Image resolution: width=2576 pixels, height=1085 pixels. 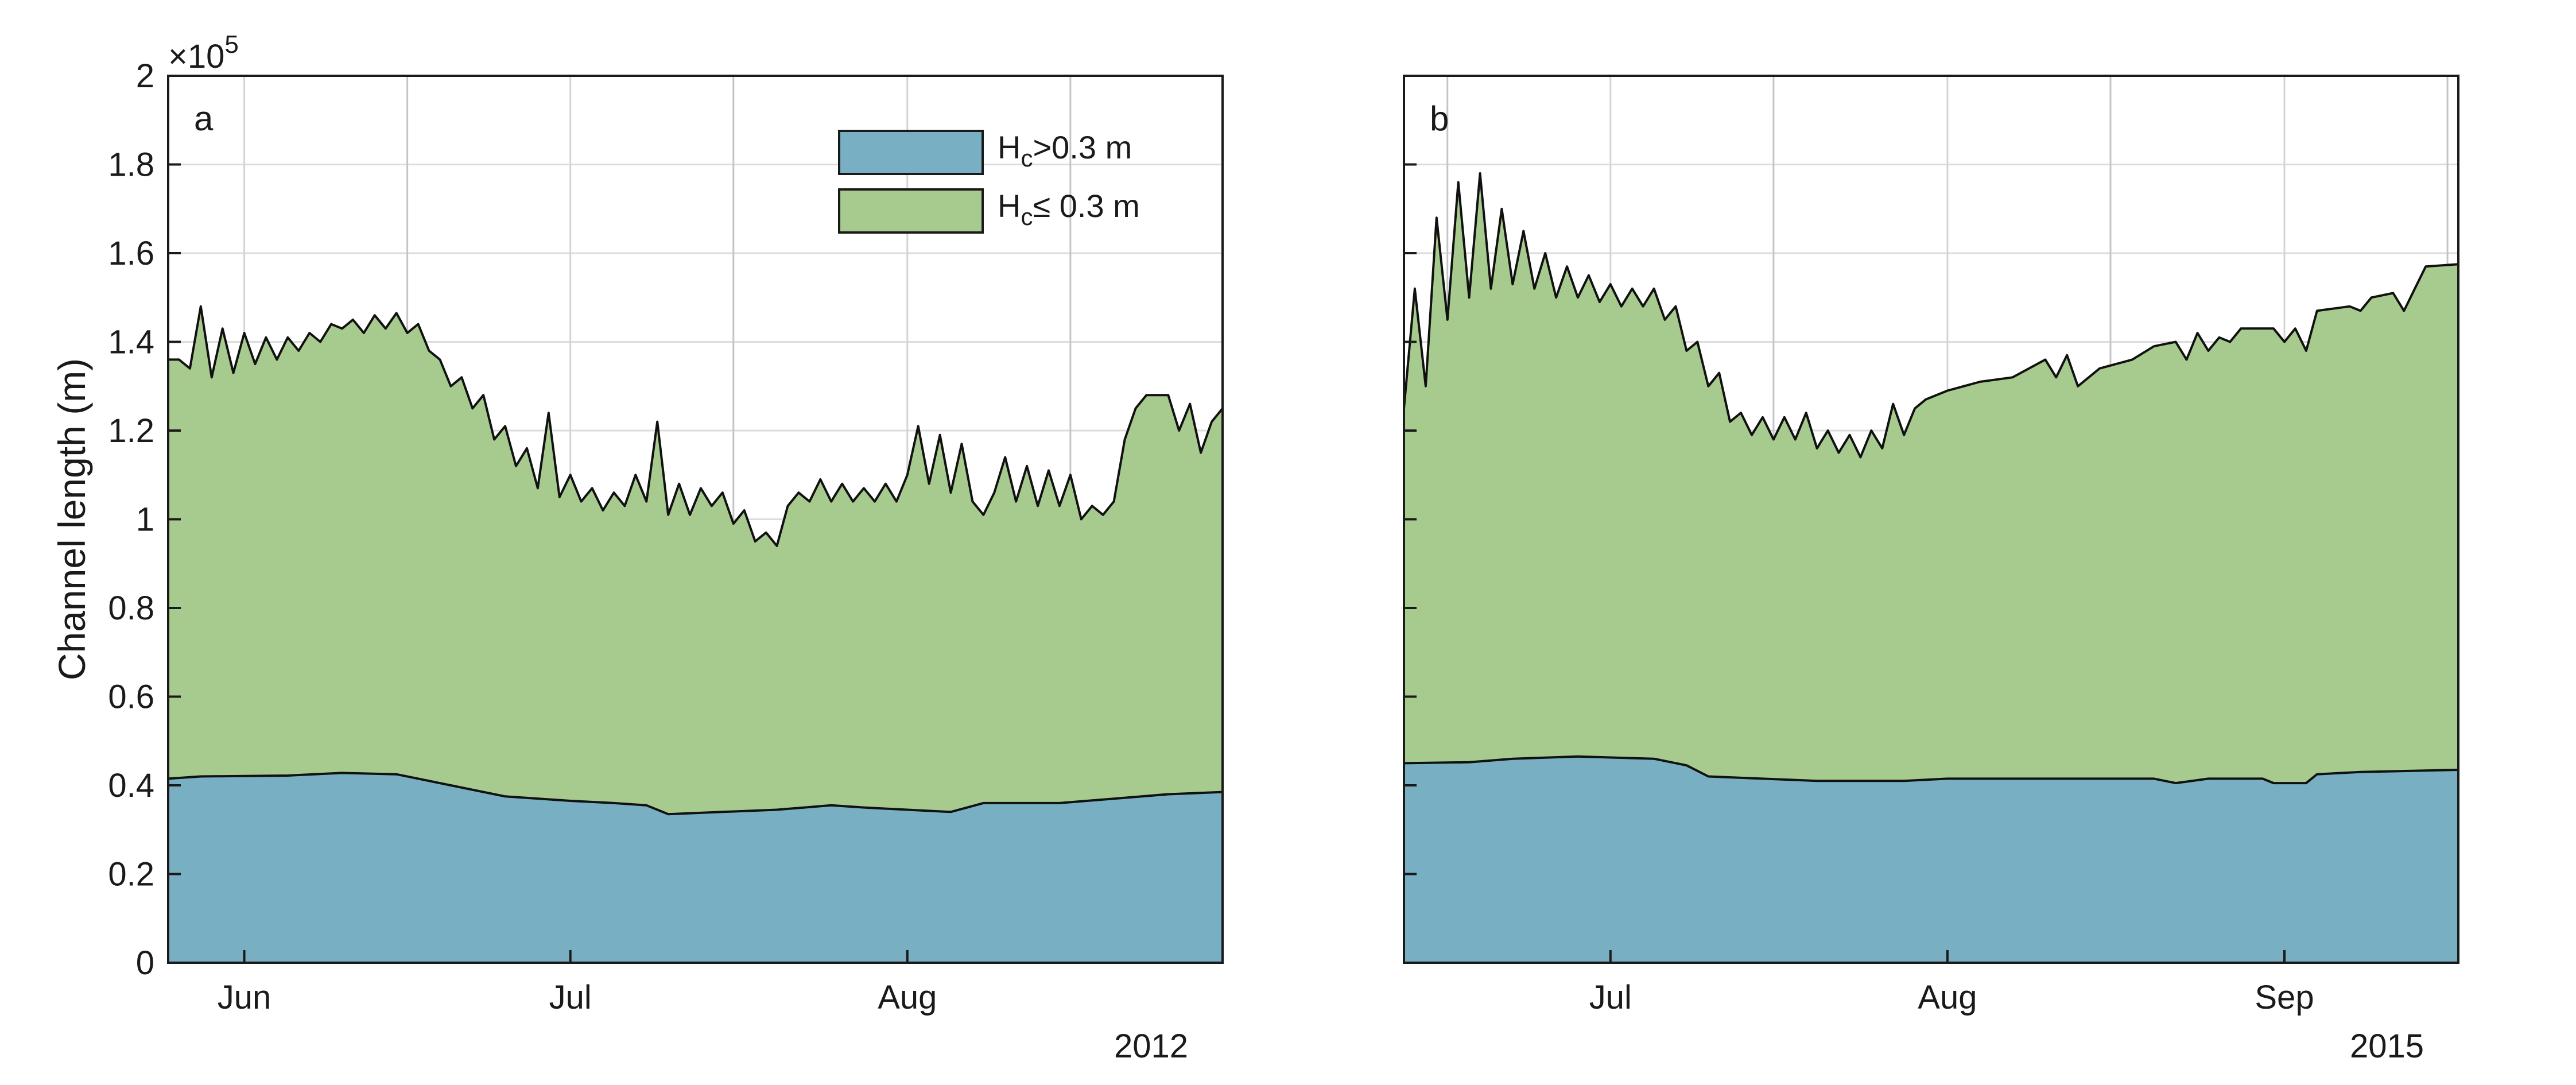 I want to click on y-tick-labels: 0 0.2 0.4 0.6 0.8 1 1.2 1.4 1.6 1.8 2, so click(x=131, y=519).